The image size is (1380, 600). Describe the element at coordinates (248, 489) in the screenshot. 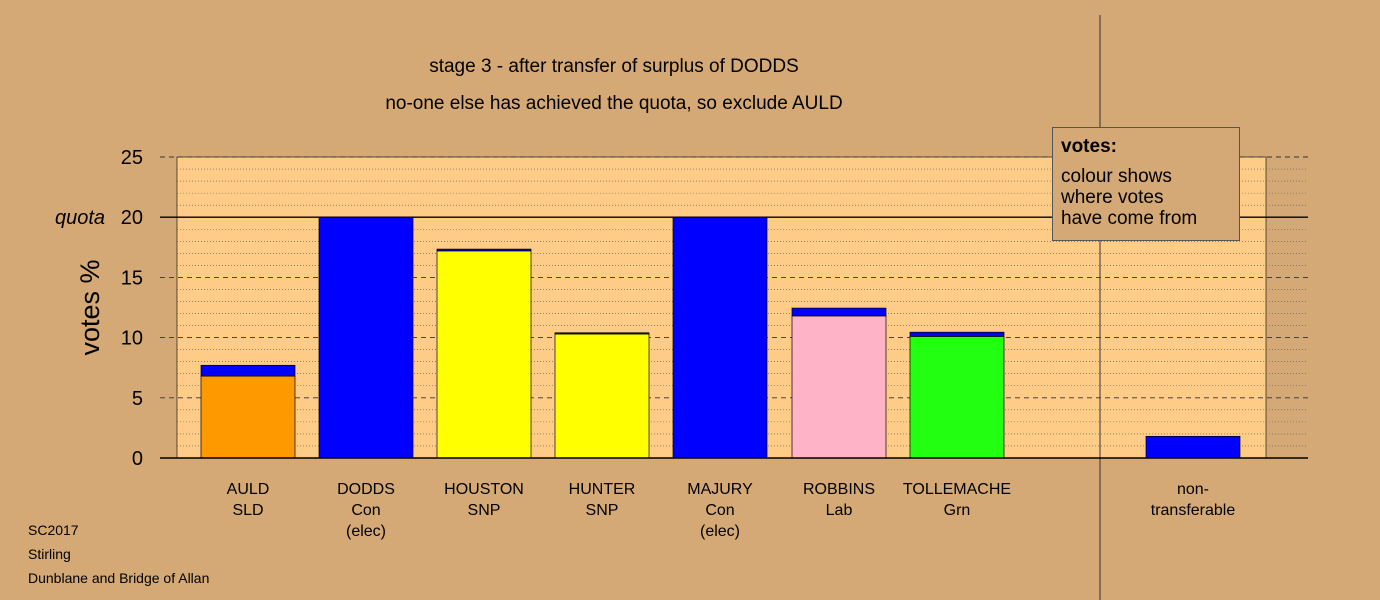

I see `category-label: AULD` at that location.